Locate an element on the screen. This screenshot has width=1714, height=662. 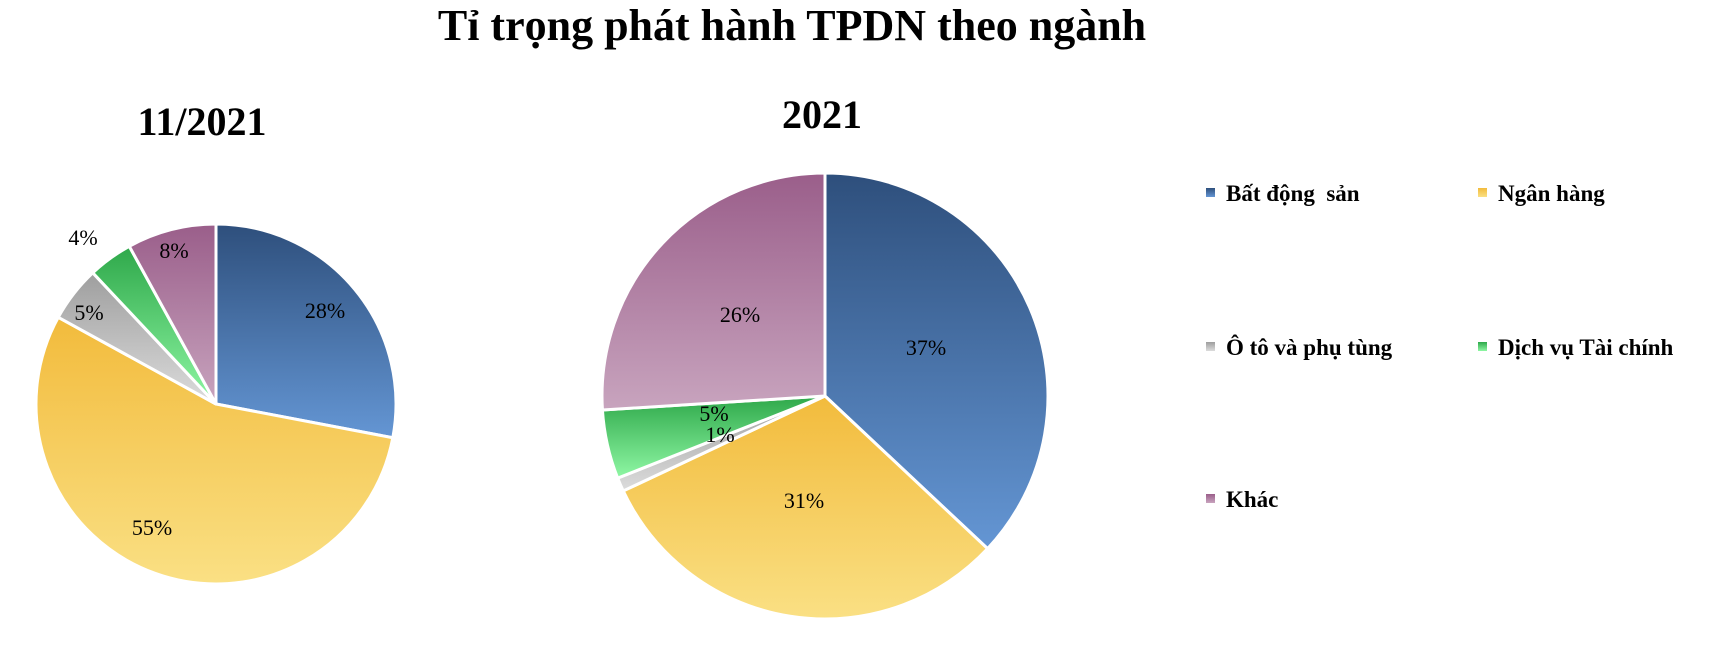
legend-item-khac: Khác is located at coordinates (1242, 499).